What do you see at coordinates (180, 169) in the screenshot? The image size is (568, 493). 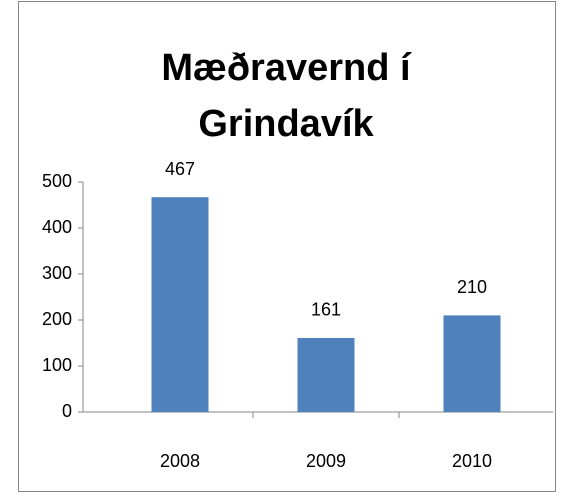 I see `data-label: 467` at bounding box center [180, 169].